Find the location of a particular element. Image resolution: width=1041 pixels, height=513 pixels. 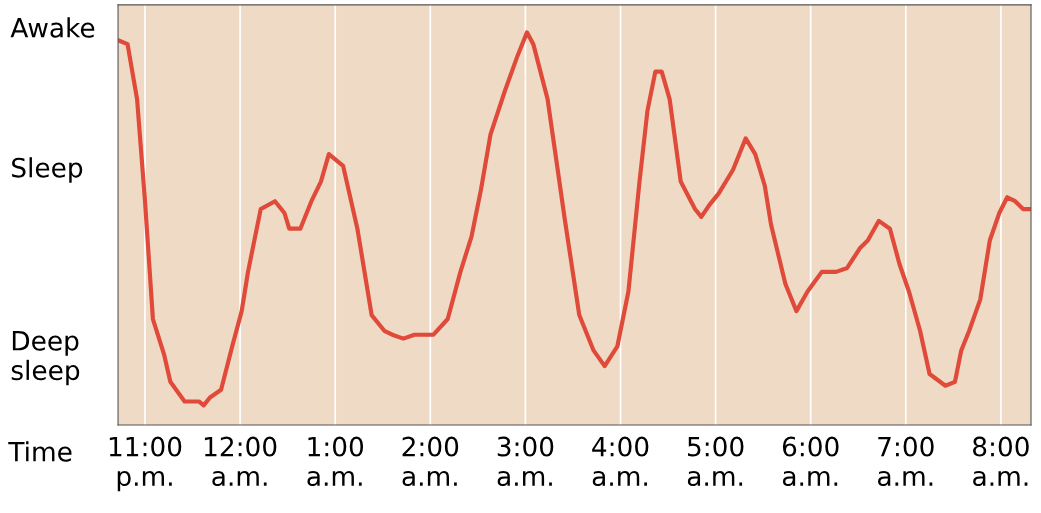

x-tick-label: 12:00 a.m. is located at coordinates (240, 461).